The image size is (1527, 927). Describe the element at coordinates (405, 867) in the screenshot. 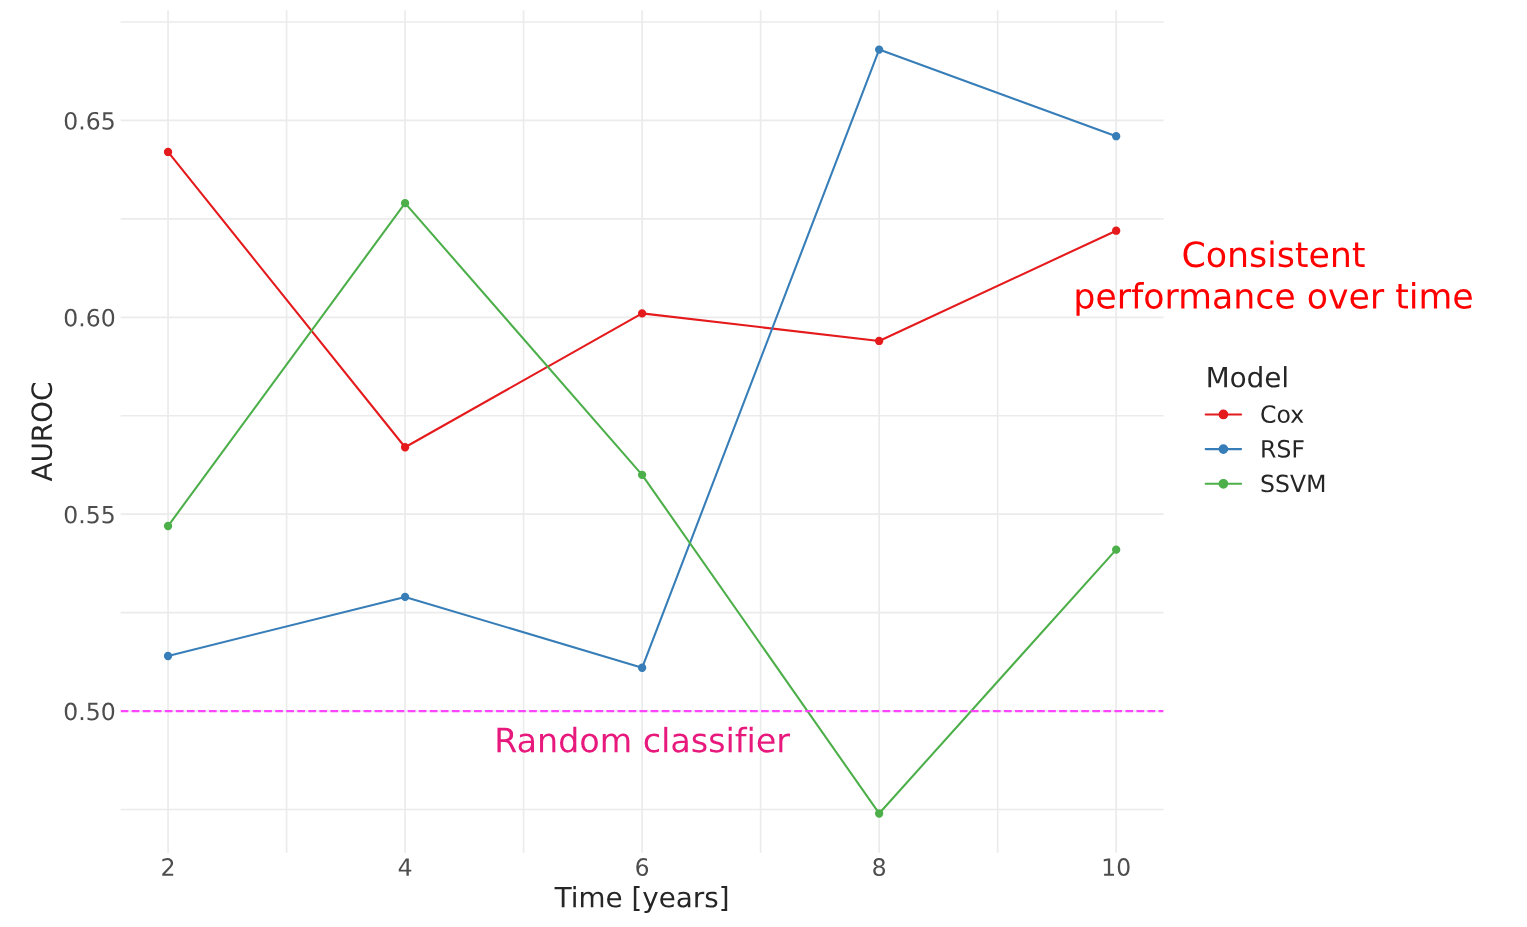

I see `x-tick-label: 4` at that location.